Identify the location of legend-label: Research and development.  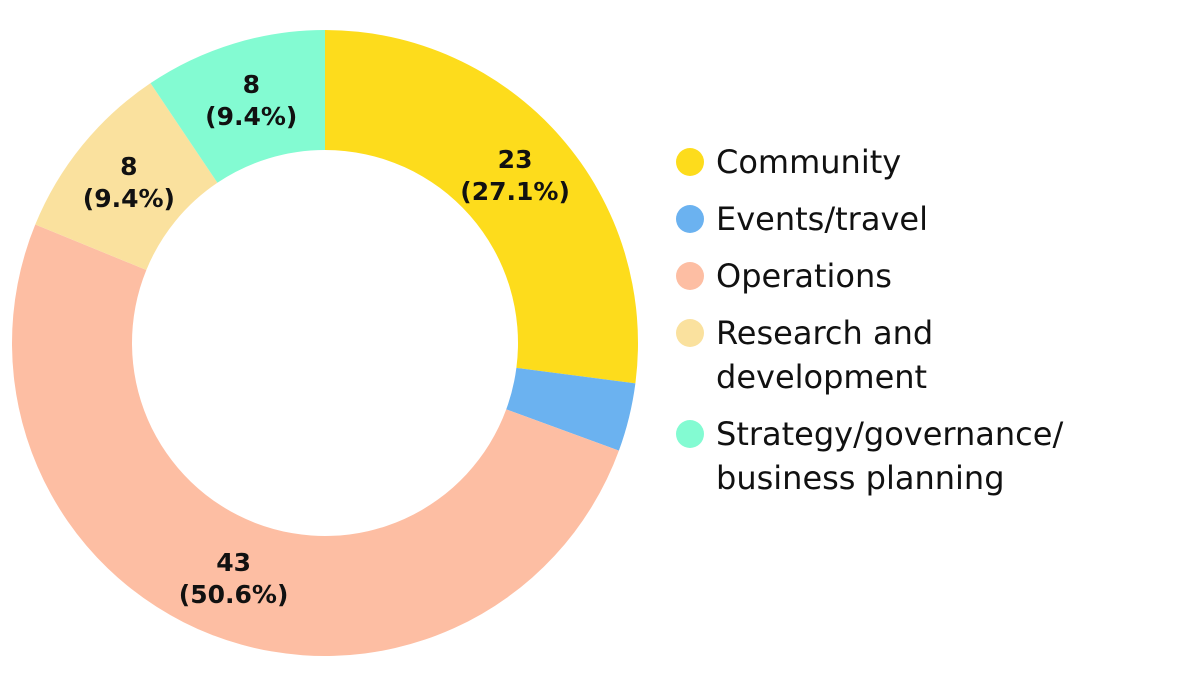
(825, 355).